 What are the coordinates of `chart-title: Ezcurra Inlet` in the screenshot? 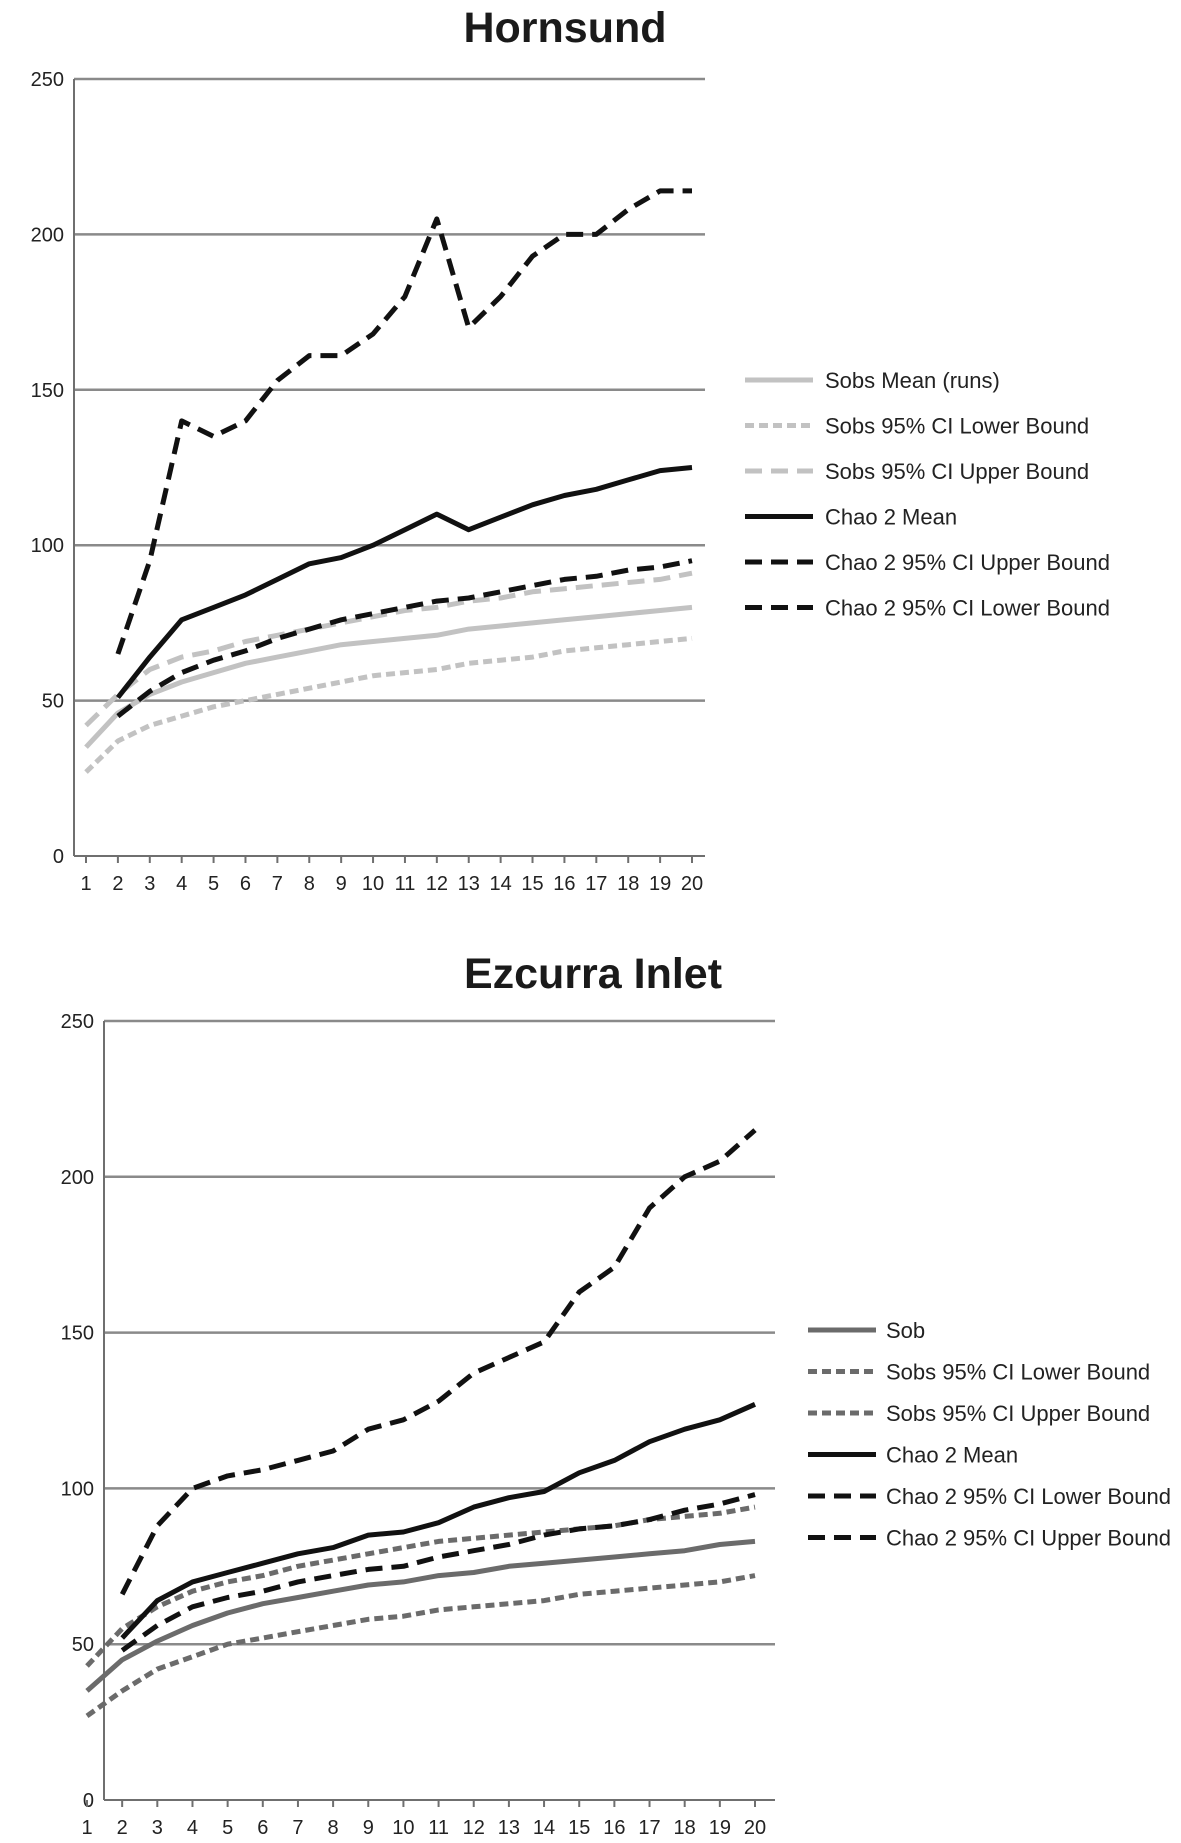 It's located at (593, 974).